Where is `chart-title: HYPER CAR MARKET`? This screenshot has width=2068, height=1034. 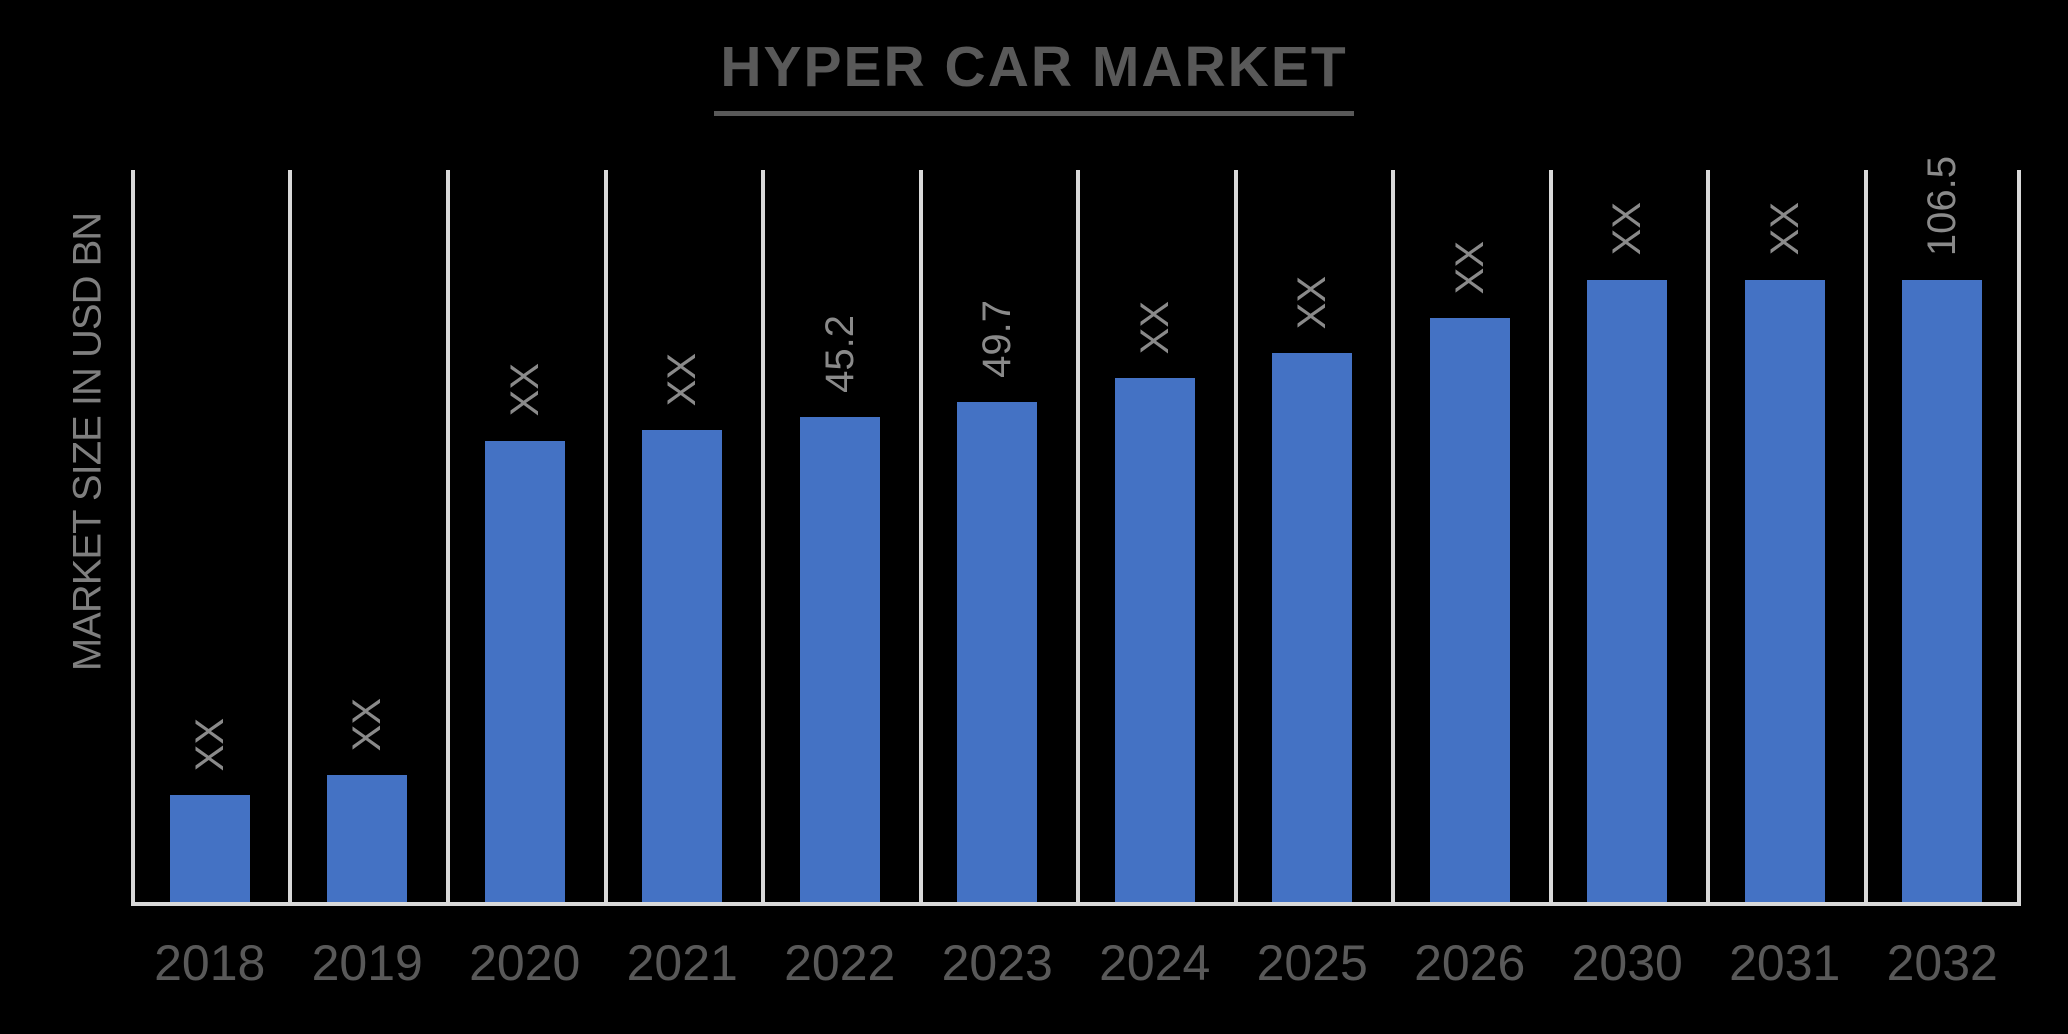 chart-title: HYPER CAR MARKET is located at coordinates (1034, 75).